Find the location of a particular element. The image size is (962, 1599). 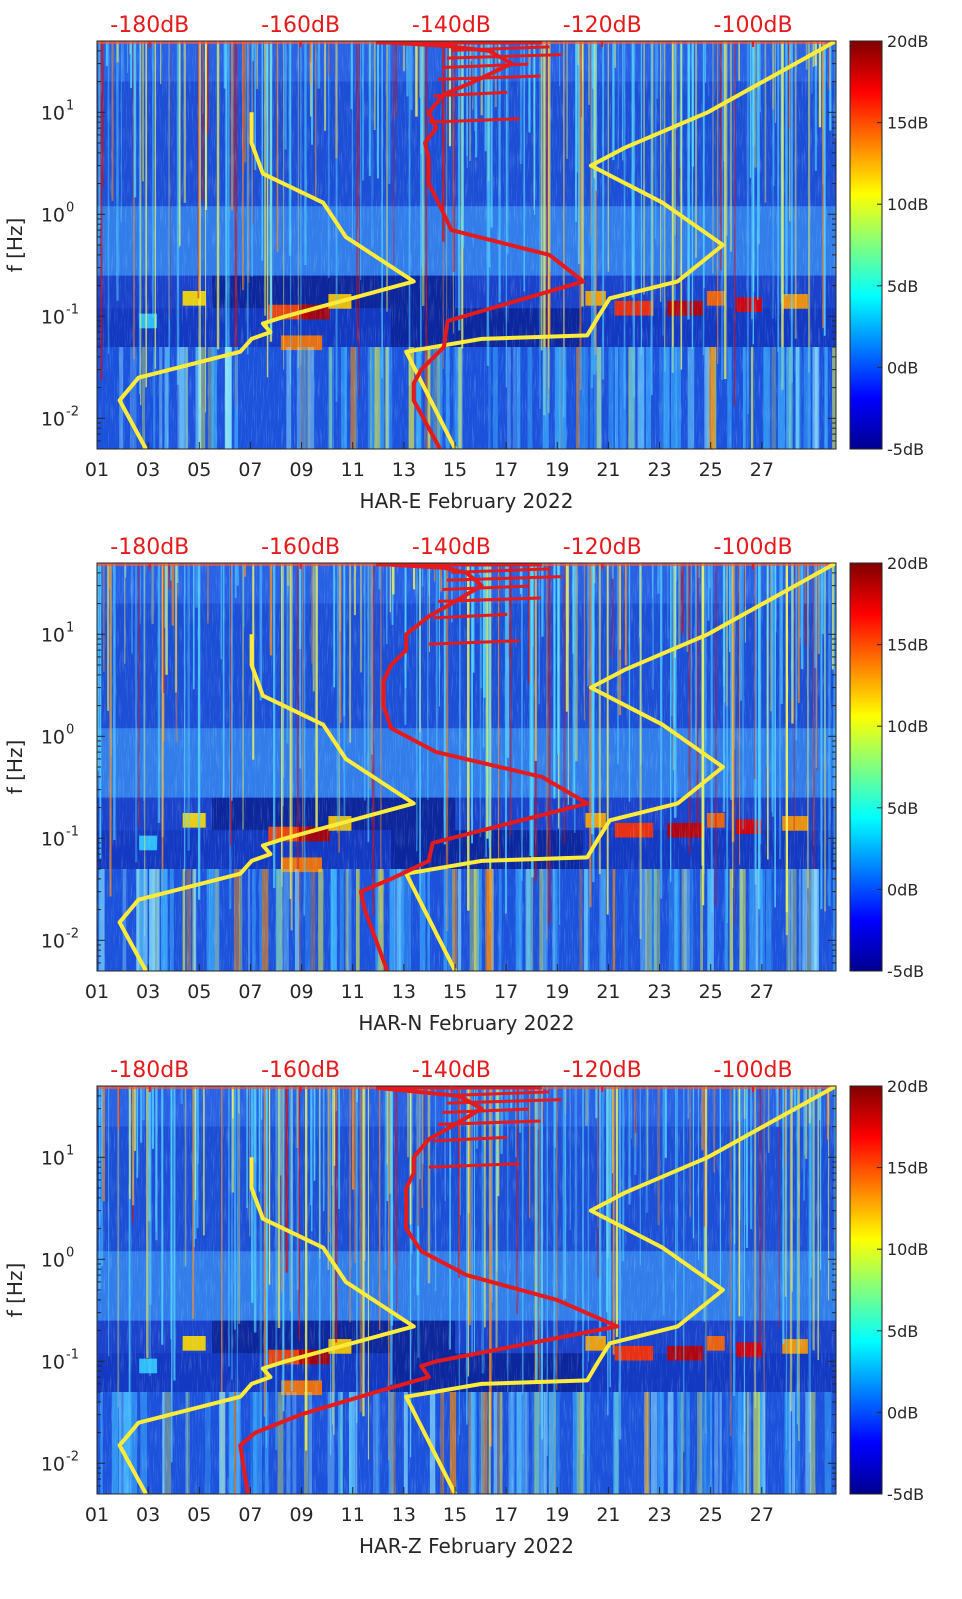

x-axis-label: HAR-E February 2022 is located at coordinates (467, 501).